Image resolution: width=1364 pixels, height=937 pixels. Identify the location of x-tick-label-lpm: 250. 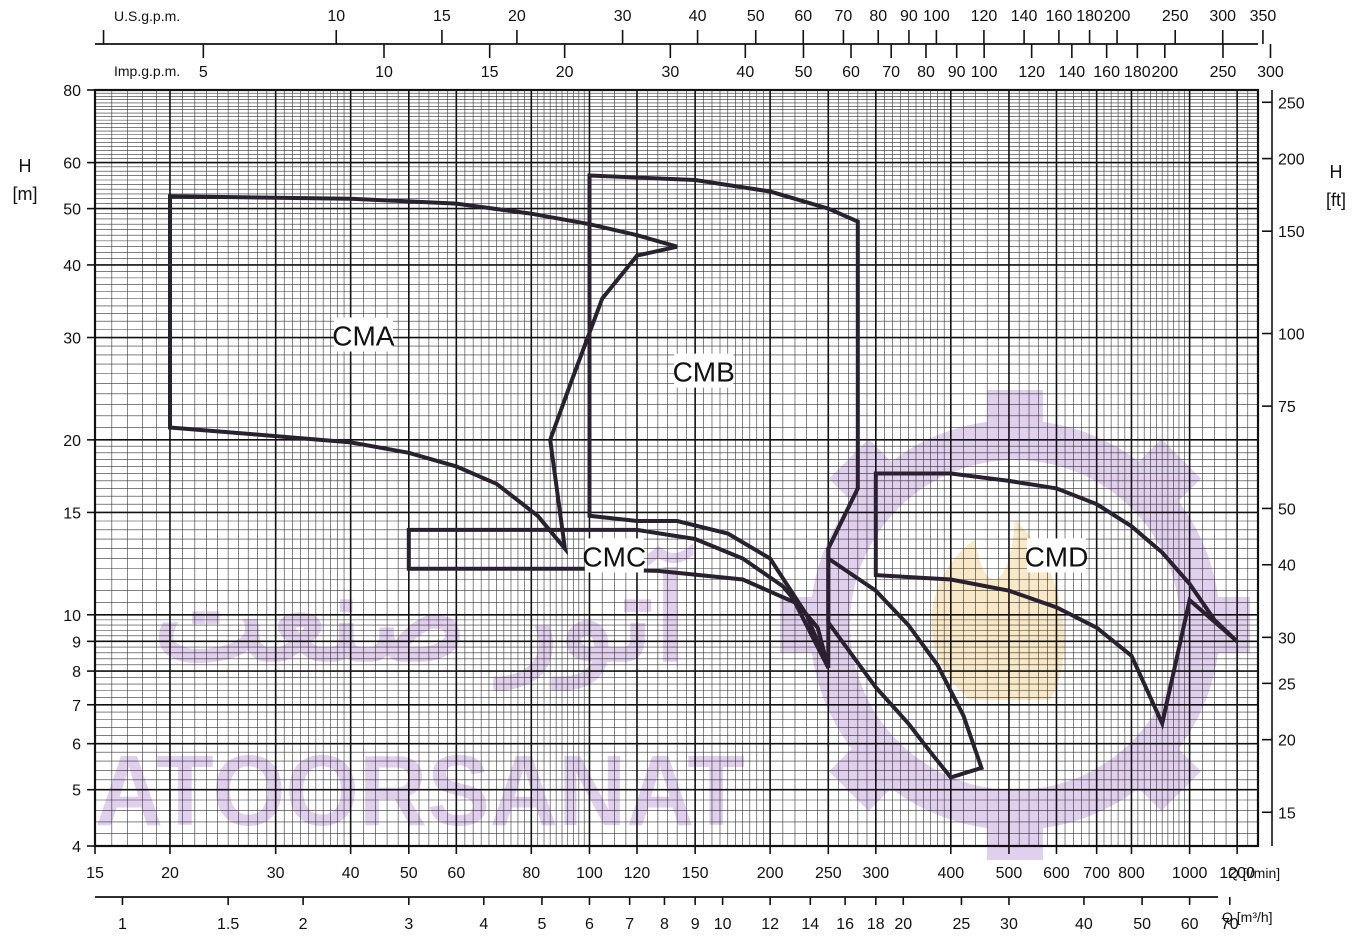
(828, 873).